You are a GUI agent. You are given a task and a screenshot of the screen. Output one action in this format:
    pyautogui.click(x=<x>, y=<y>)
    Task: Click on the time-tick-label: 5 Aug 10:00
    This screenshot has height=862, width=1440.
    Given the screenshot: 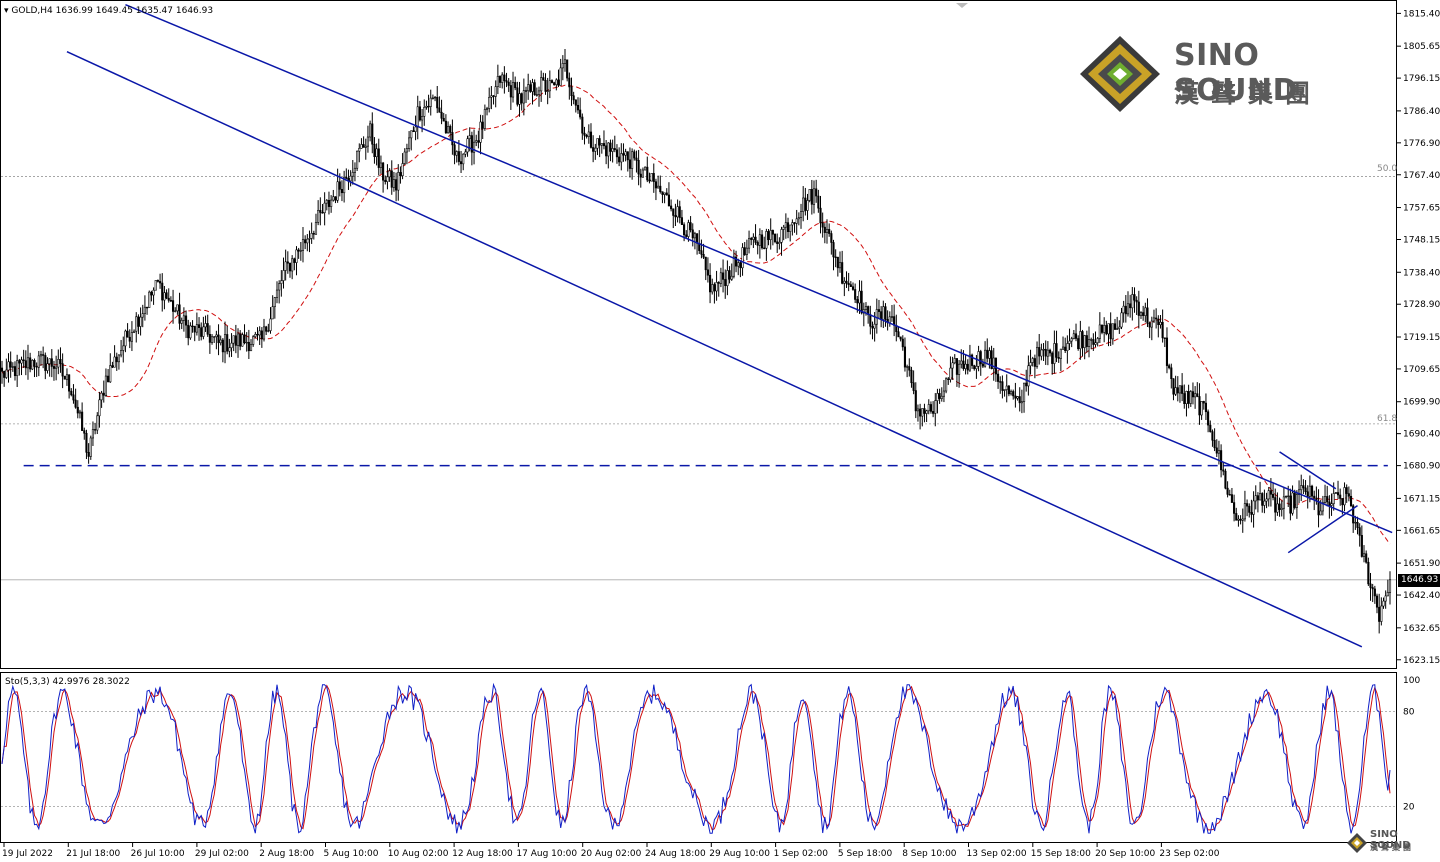 What is the action you would take?
    pyautogui.click(x=351, y=854)
    